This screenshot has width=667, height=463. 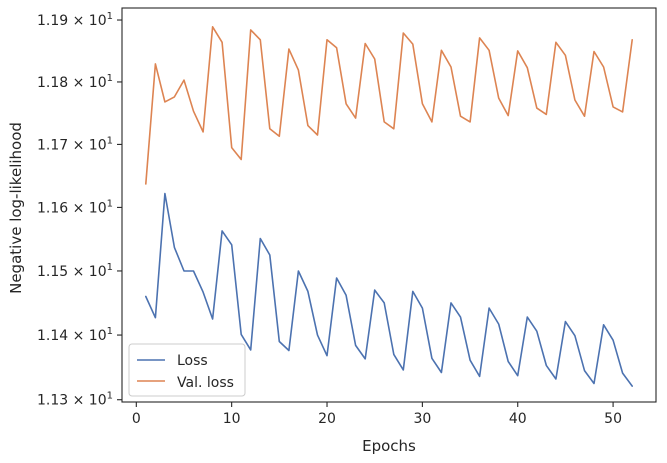 I want to click on x-tick-label: 0, so click(x=136, y=419).